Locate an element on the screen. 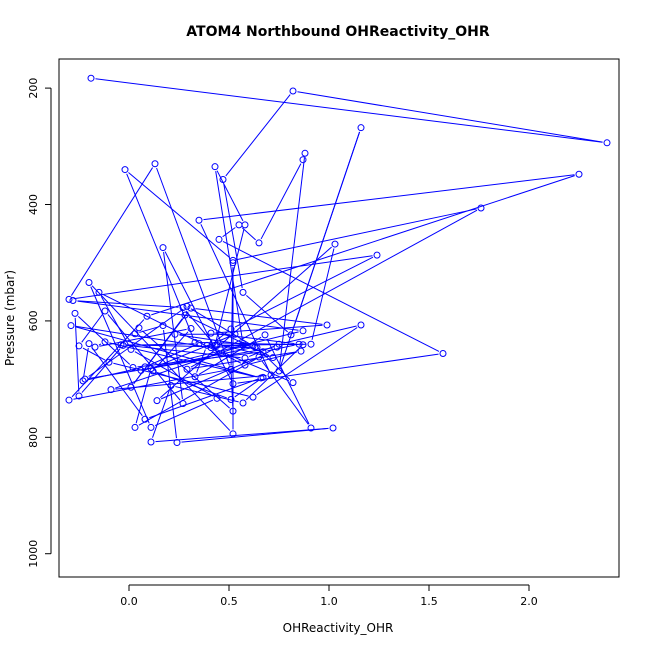  x-tick-label: 0.0 is located at coordinates (129, 601).